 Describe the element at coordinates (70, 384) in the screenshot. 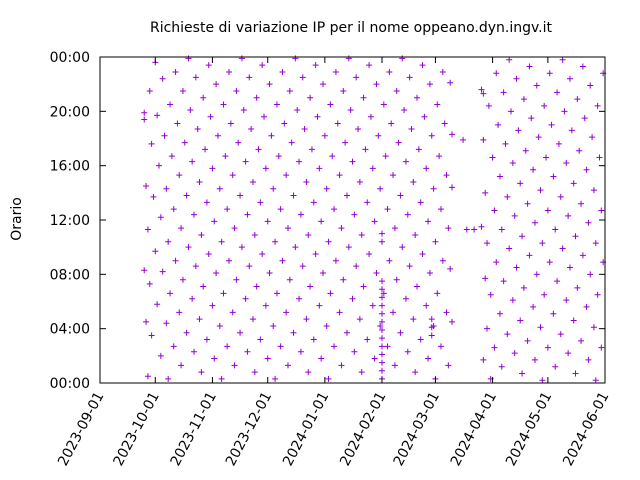

I see `y-tick-label: 00:00` at that location.